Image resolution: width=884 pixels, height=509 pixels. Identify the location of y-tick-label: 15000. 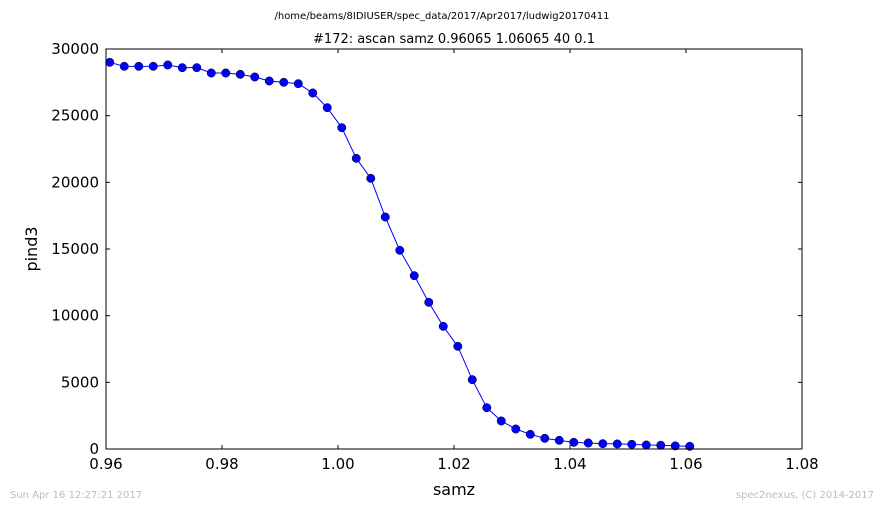
(75, 249).